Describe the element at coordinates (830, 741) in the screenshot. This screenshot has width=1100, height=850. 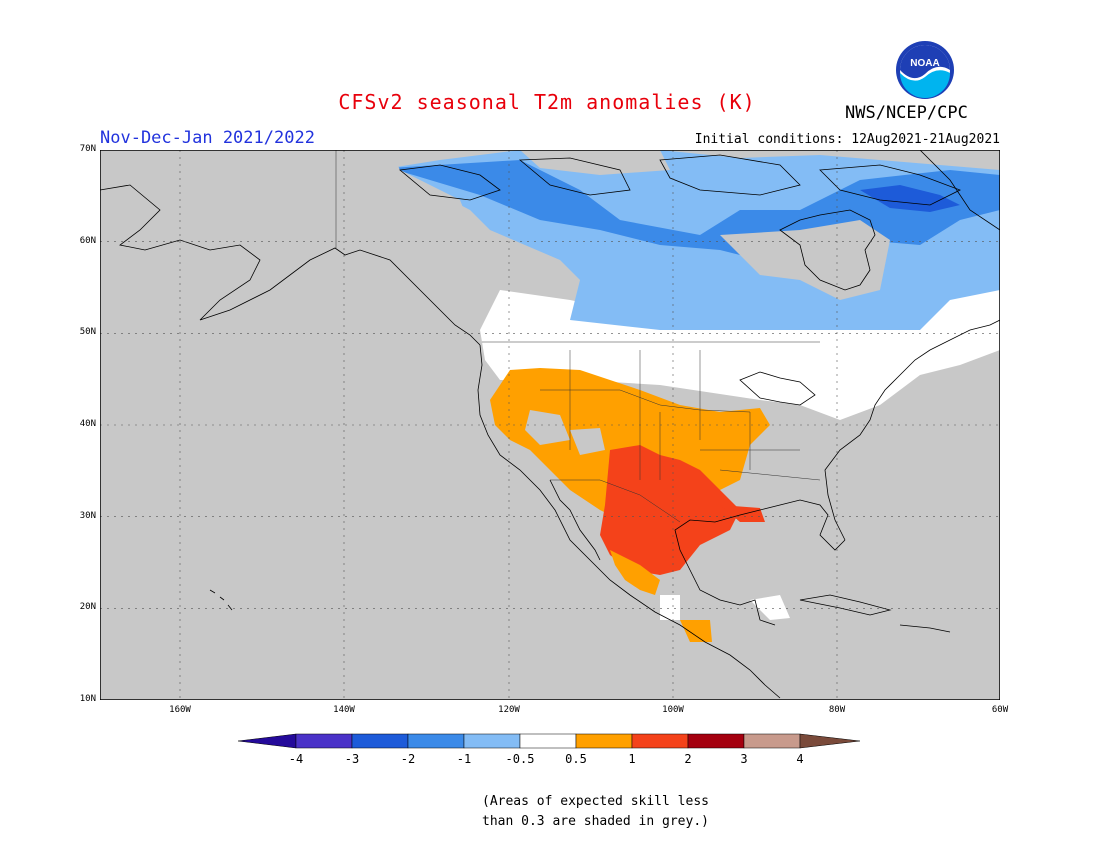
I see `colorbar-max-triangle` at that location.